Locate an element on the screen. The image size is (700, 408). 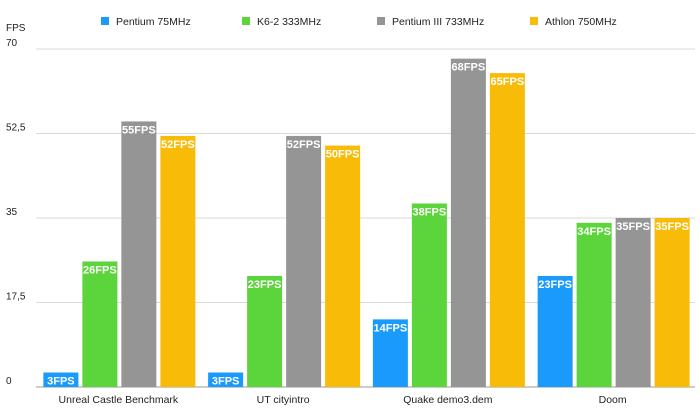
x-category-label: UT cityintro is located at coordinates (283, 400).